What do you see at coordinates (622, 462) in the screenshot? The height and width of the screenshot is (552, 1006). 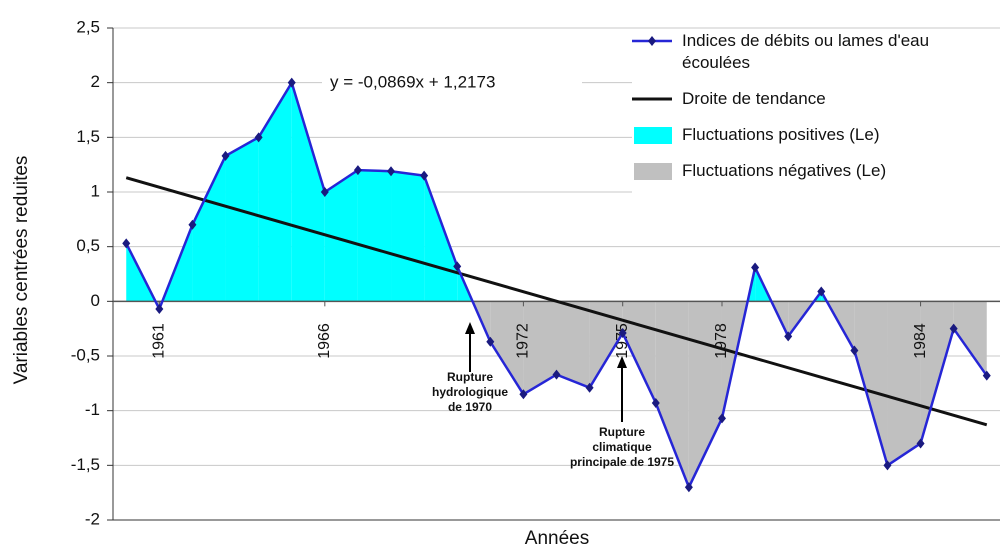 I see `annotation-text: principale de 1975` at bounding box center [622, 462].